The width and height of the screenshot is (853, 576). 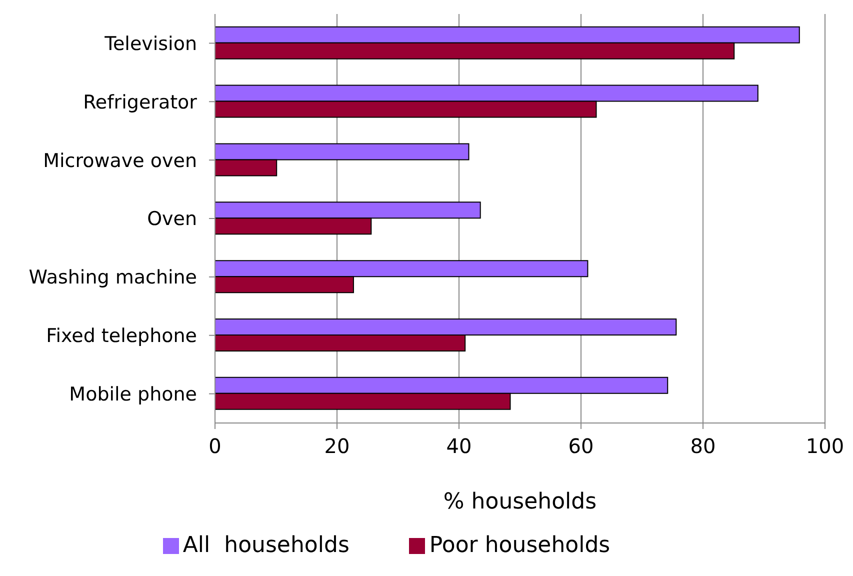 What do you see at coordinates (459, 446) in the screenshot?
I see `x-tick-label: 40` at bounding box center [459, 446].